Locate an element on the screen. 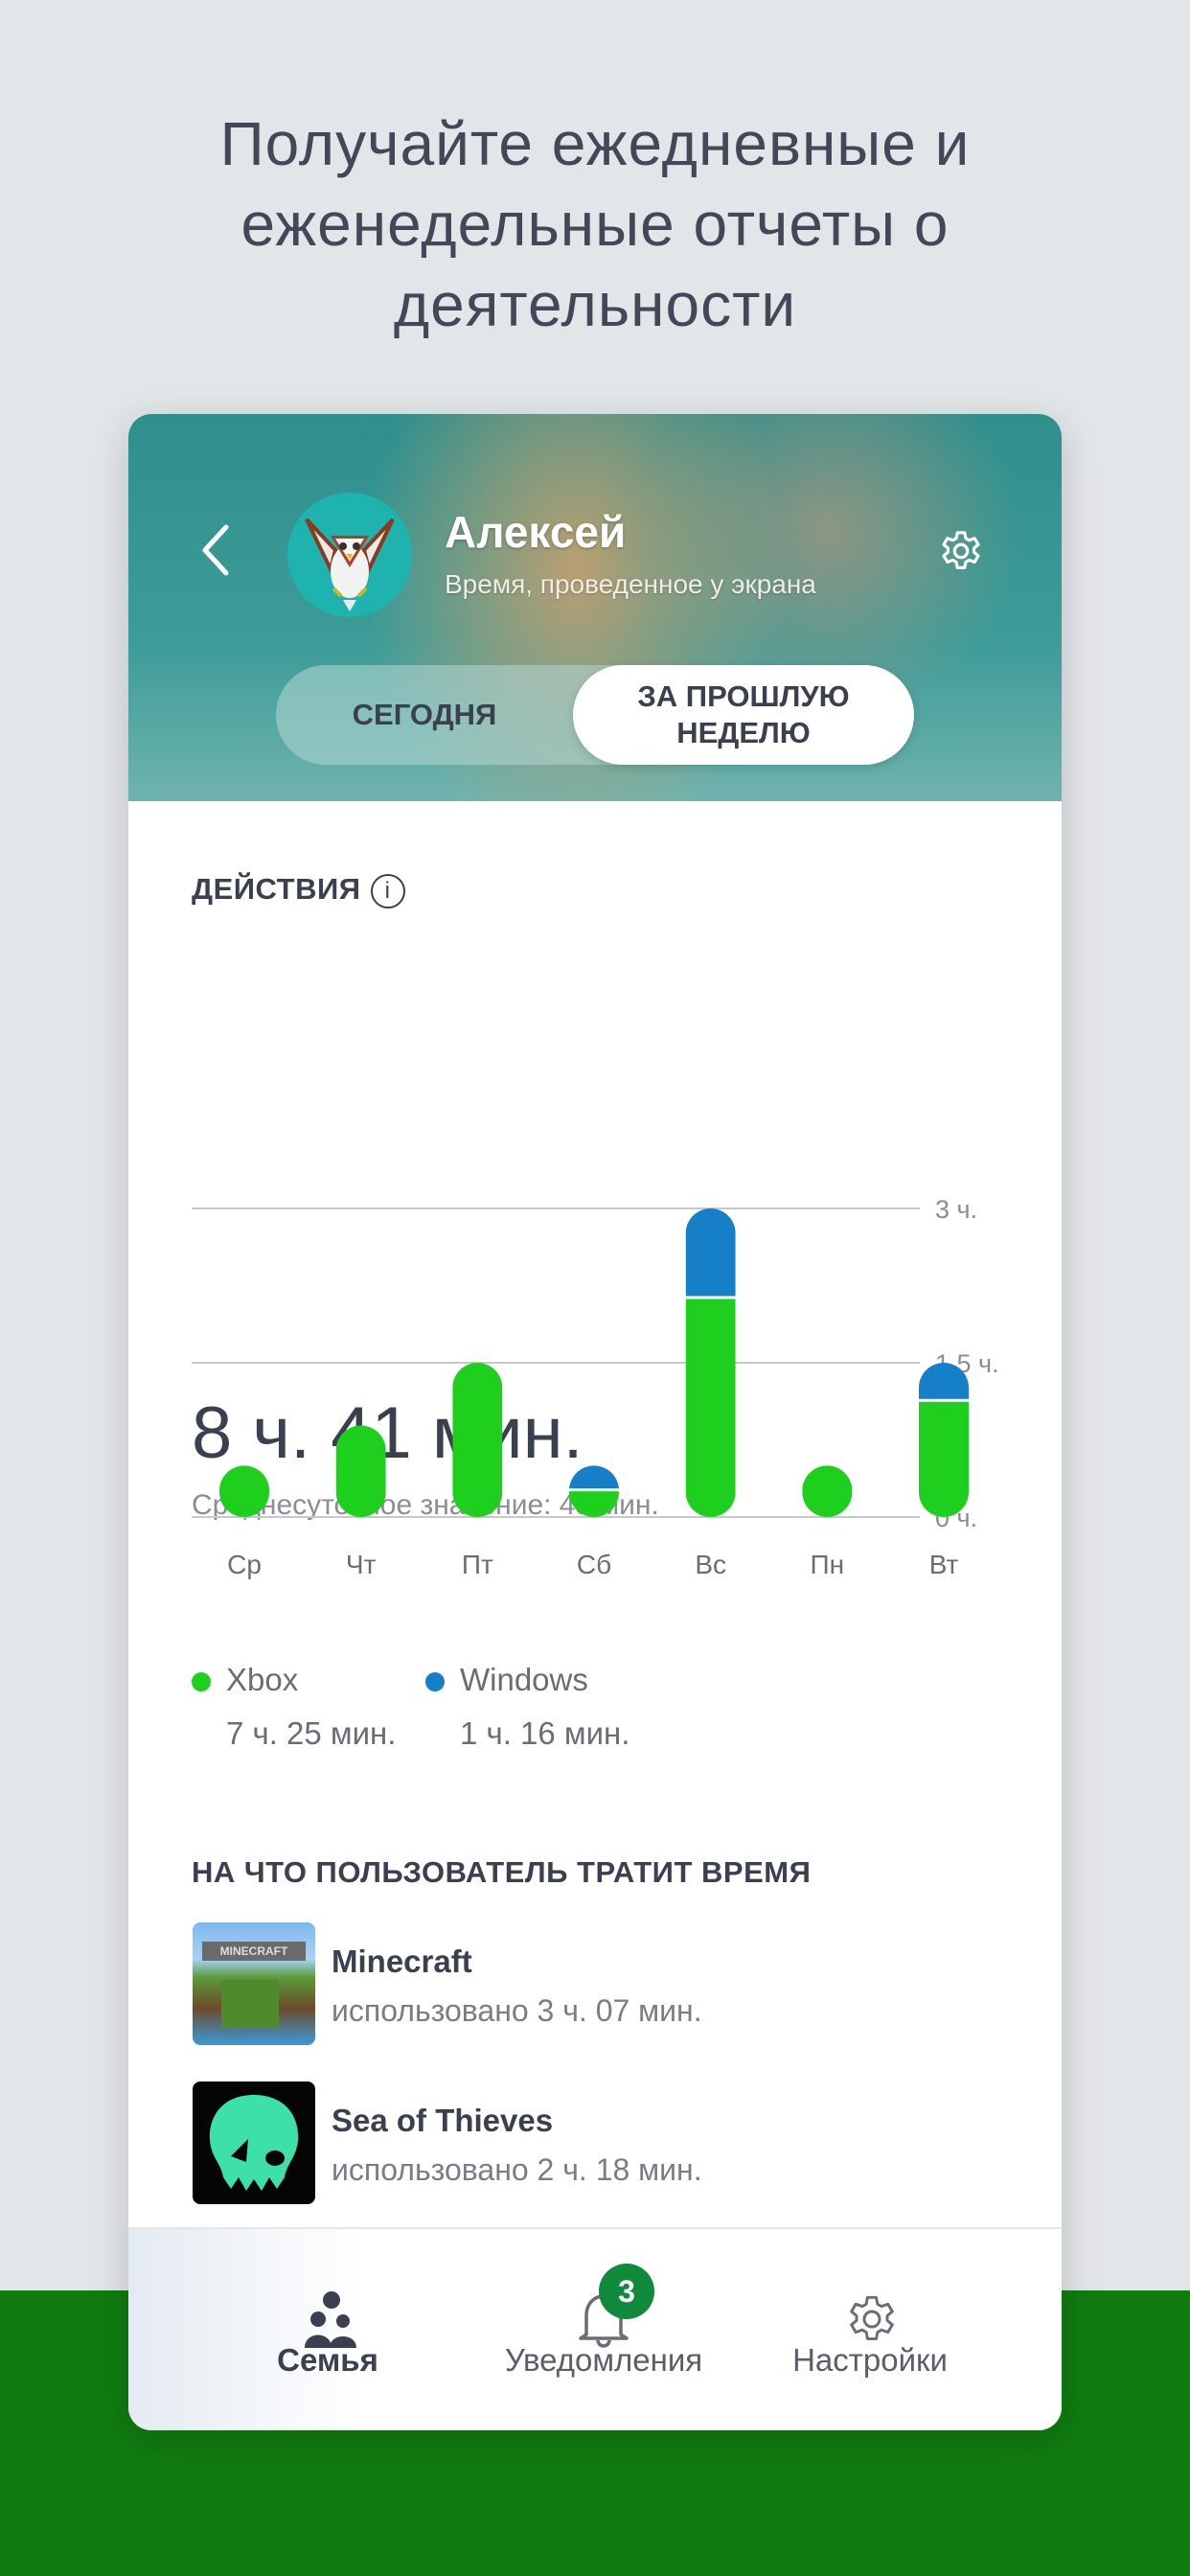 The image size is (1190, 2576). nav-item-family: Семья is located at coordinates (327, 2329).